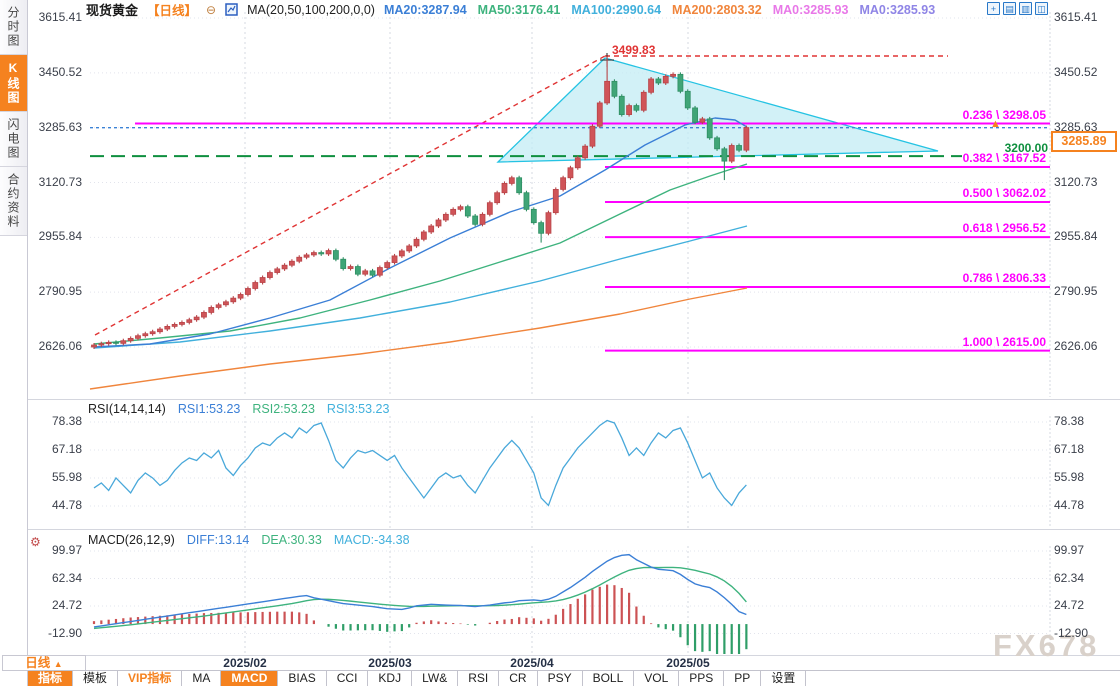 This screenshot has height=686, width=1120. Describe the element at coordinates (717, 9) in the screenshot. I see `ma-value-3: MA200:2803.32` at that location.